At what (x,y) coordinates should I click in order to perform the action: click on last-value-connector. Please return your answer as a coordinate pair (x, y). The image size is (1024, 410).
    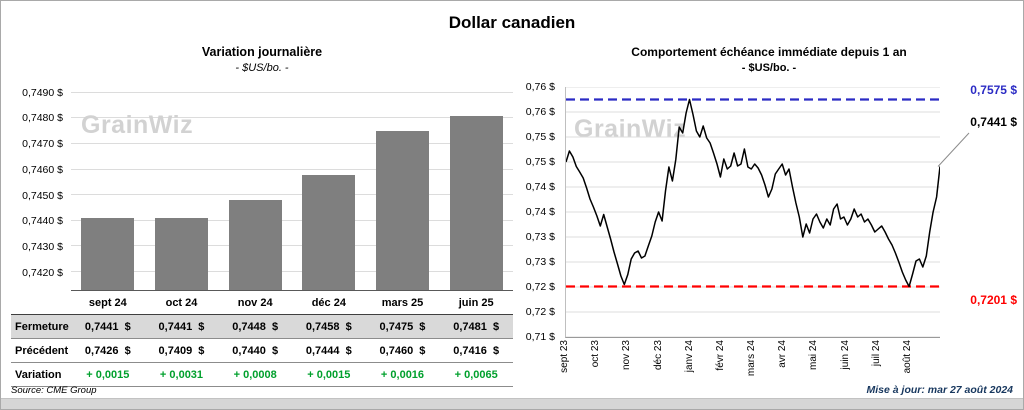
    Looking at the image, I should click on (953, 149).